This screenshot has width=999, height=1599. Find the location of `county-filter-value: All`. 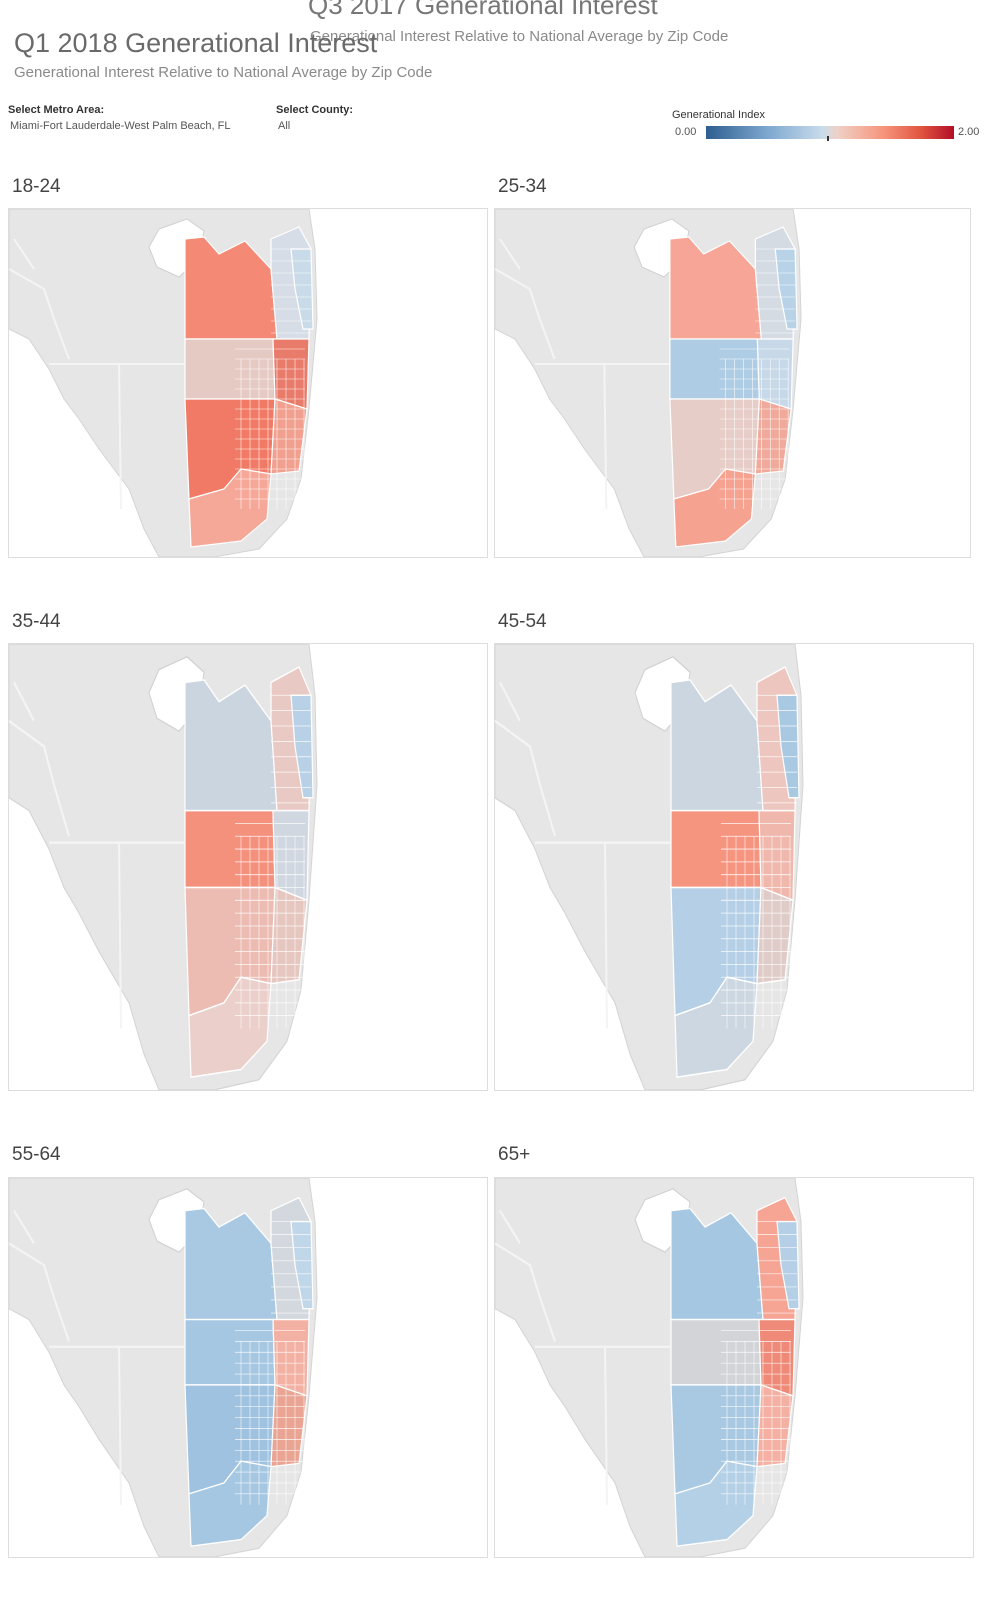

county-filter-value: All is located at coordinates (284, 126).